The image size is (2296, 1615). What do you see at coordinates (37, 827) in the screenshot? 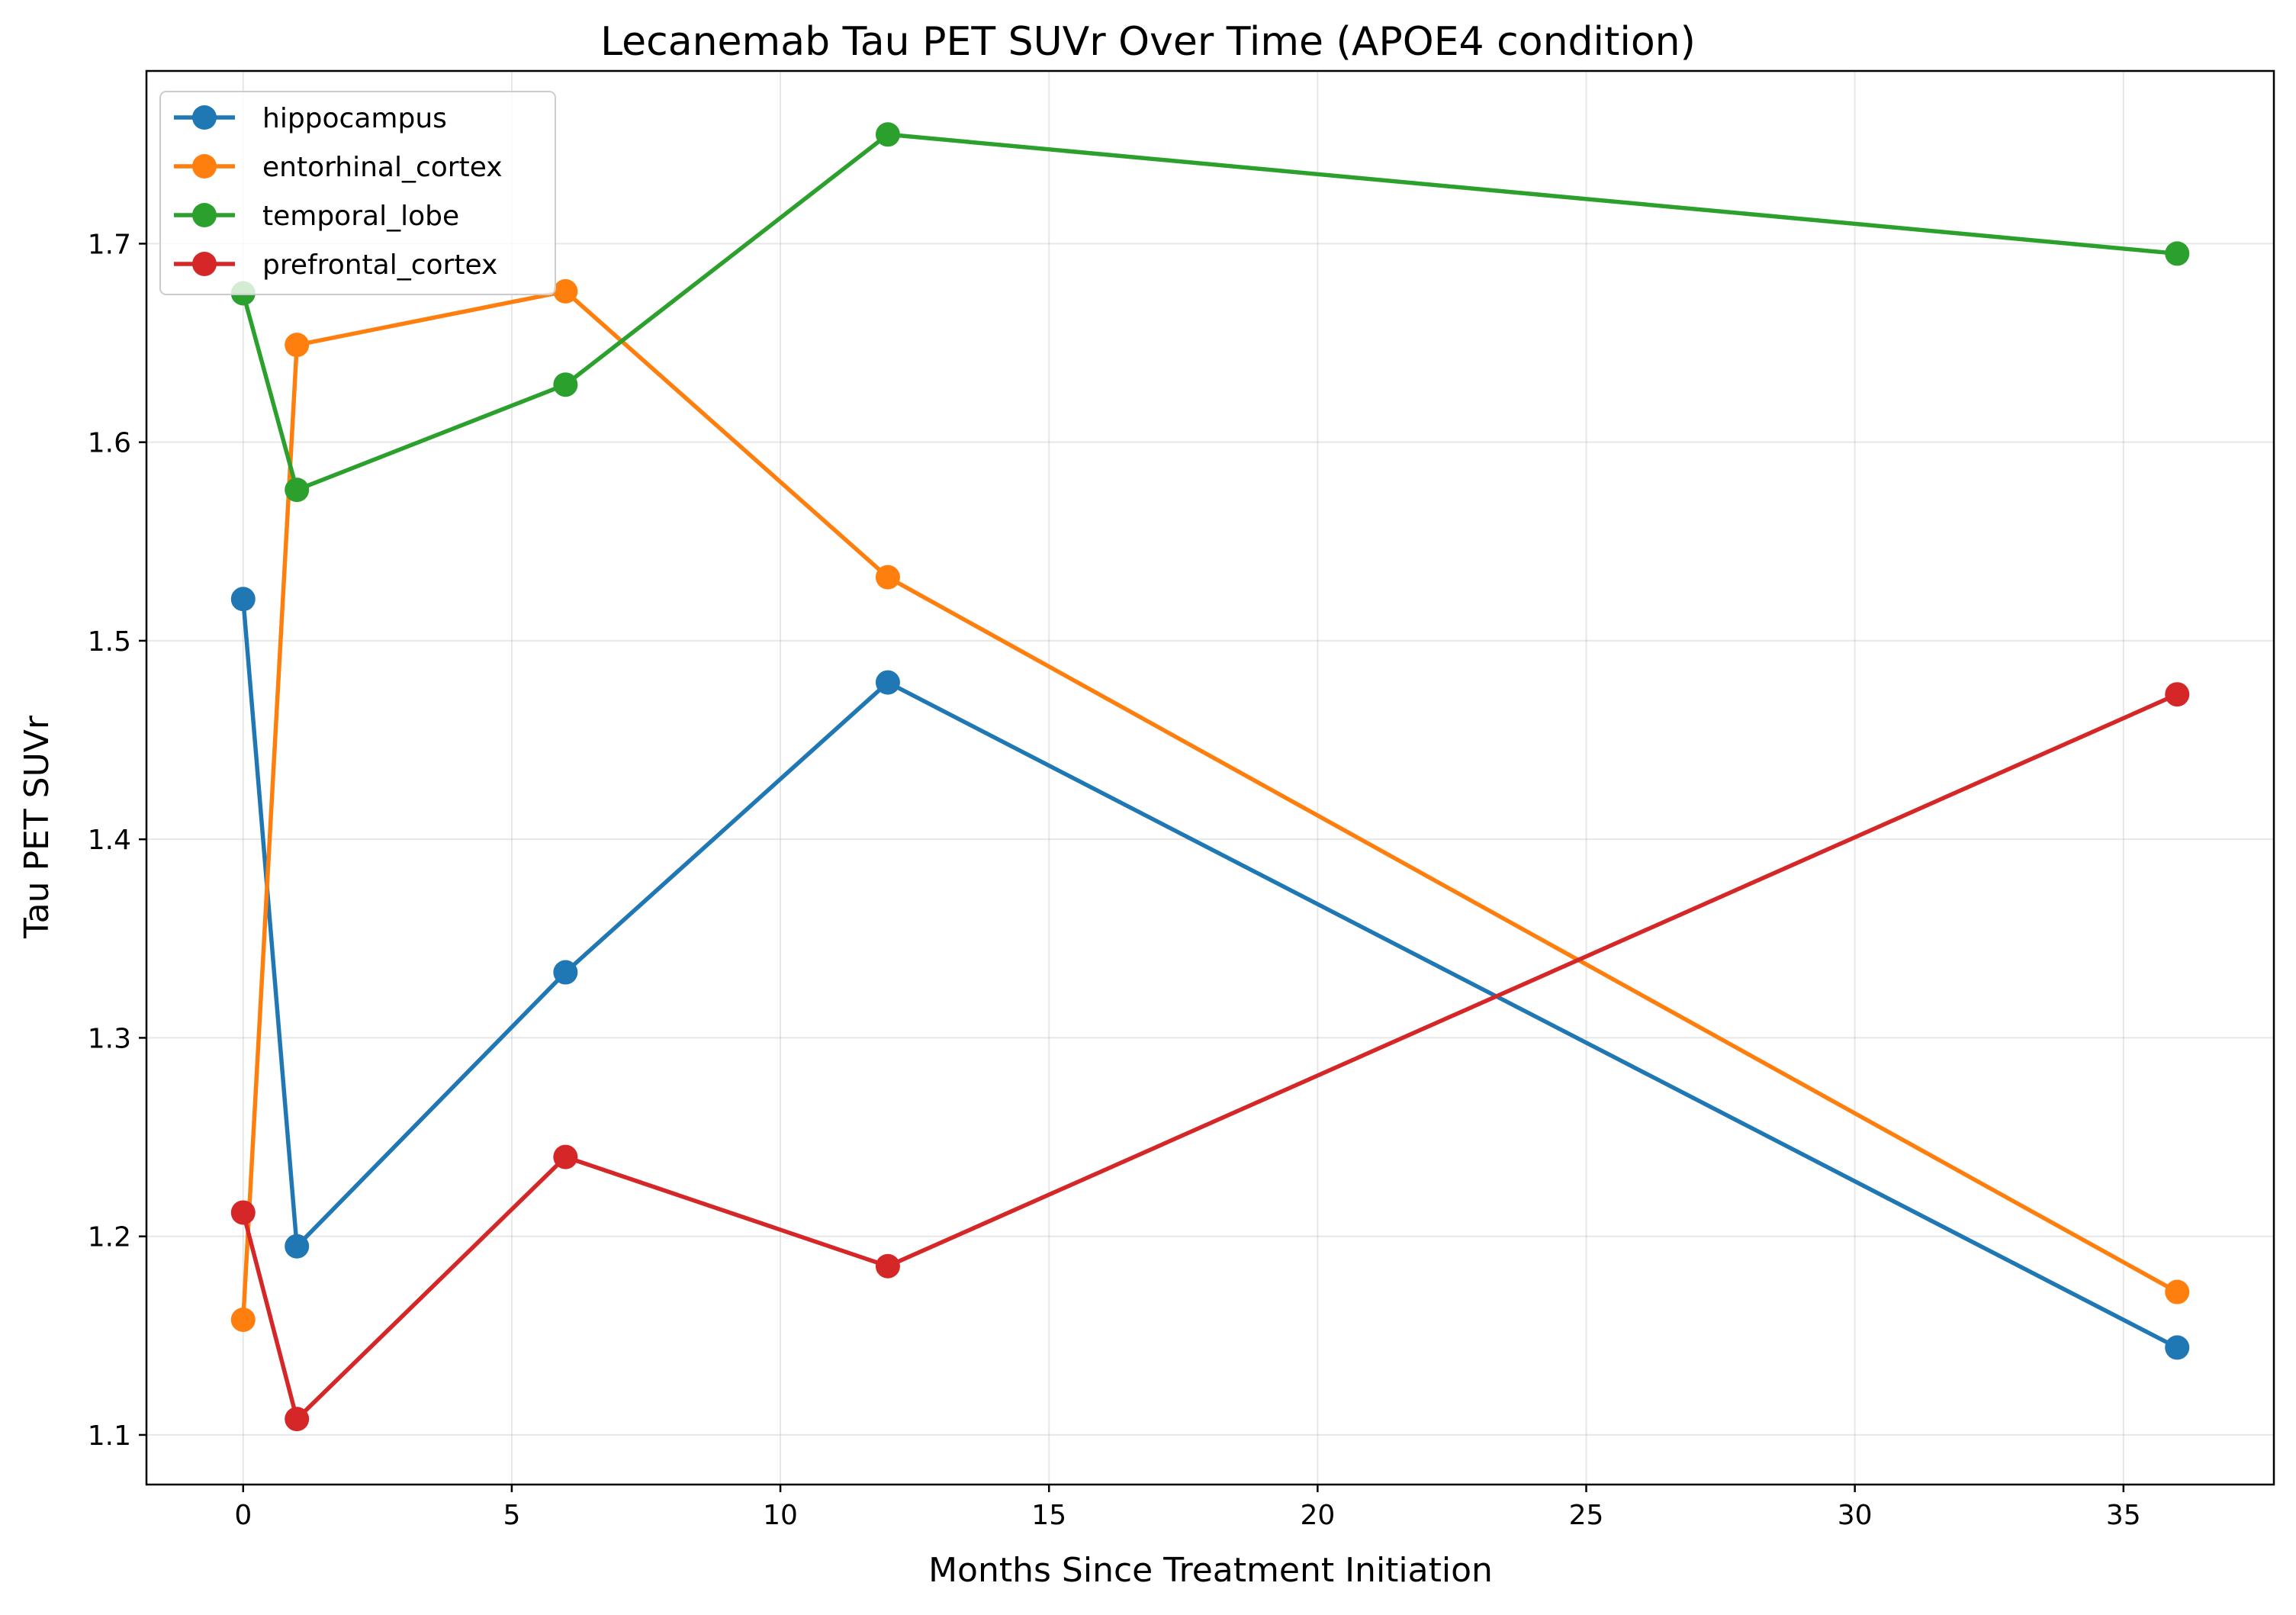
I see `y-axis-label: Tau PET SUVr` at bounding box center [37, 827].